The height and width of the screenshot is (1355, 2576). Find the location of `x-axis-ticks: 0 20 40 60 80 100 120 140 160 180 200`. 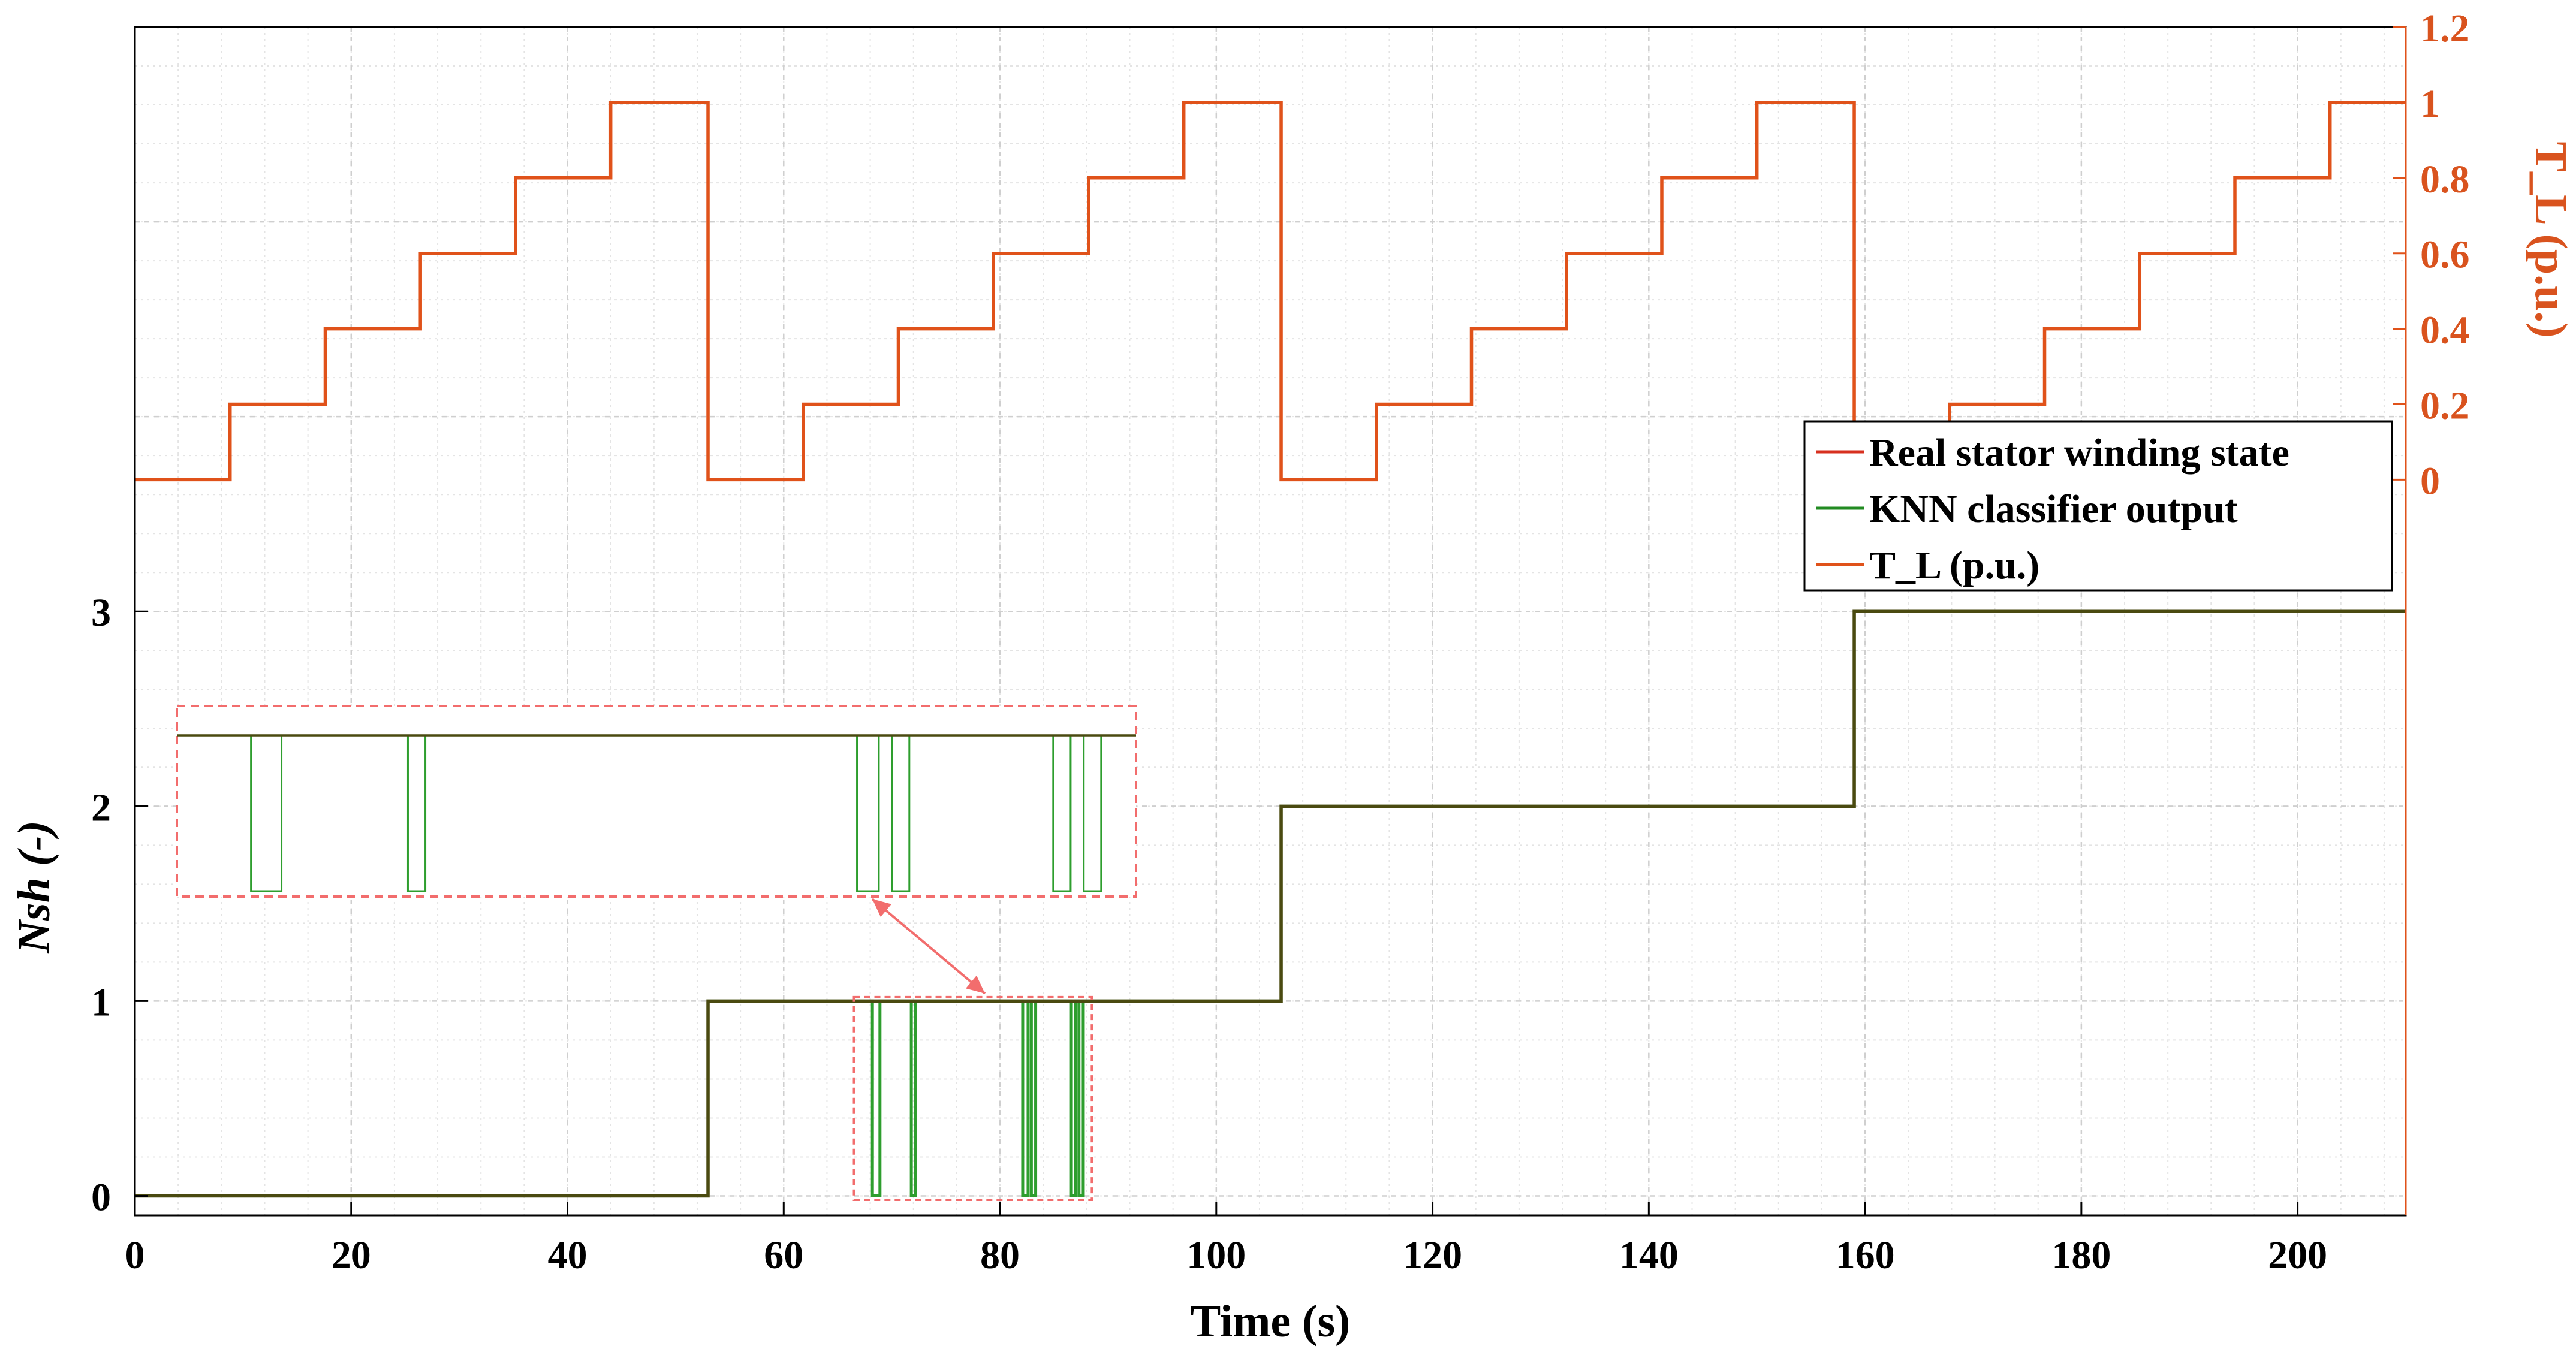

x-axis-ticks: 0 20 40 60 80 100 120 140 160 180 200 is located at coordinates (1226, 1239).